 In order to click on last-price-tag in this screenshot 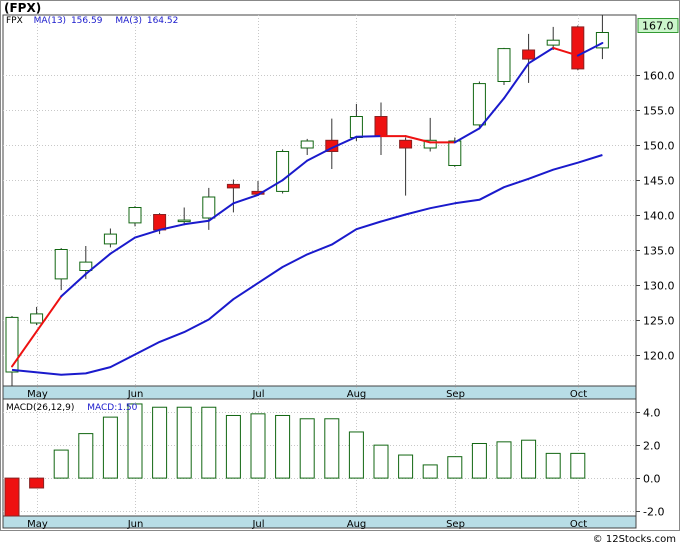, I will do `click(658, 25)`.